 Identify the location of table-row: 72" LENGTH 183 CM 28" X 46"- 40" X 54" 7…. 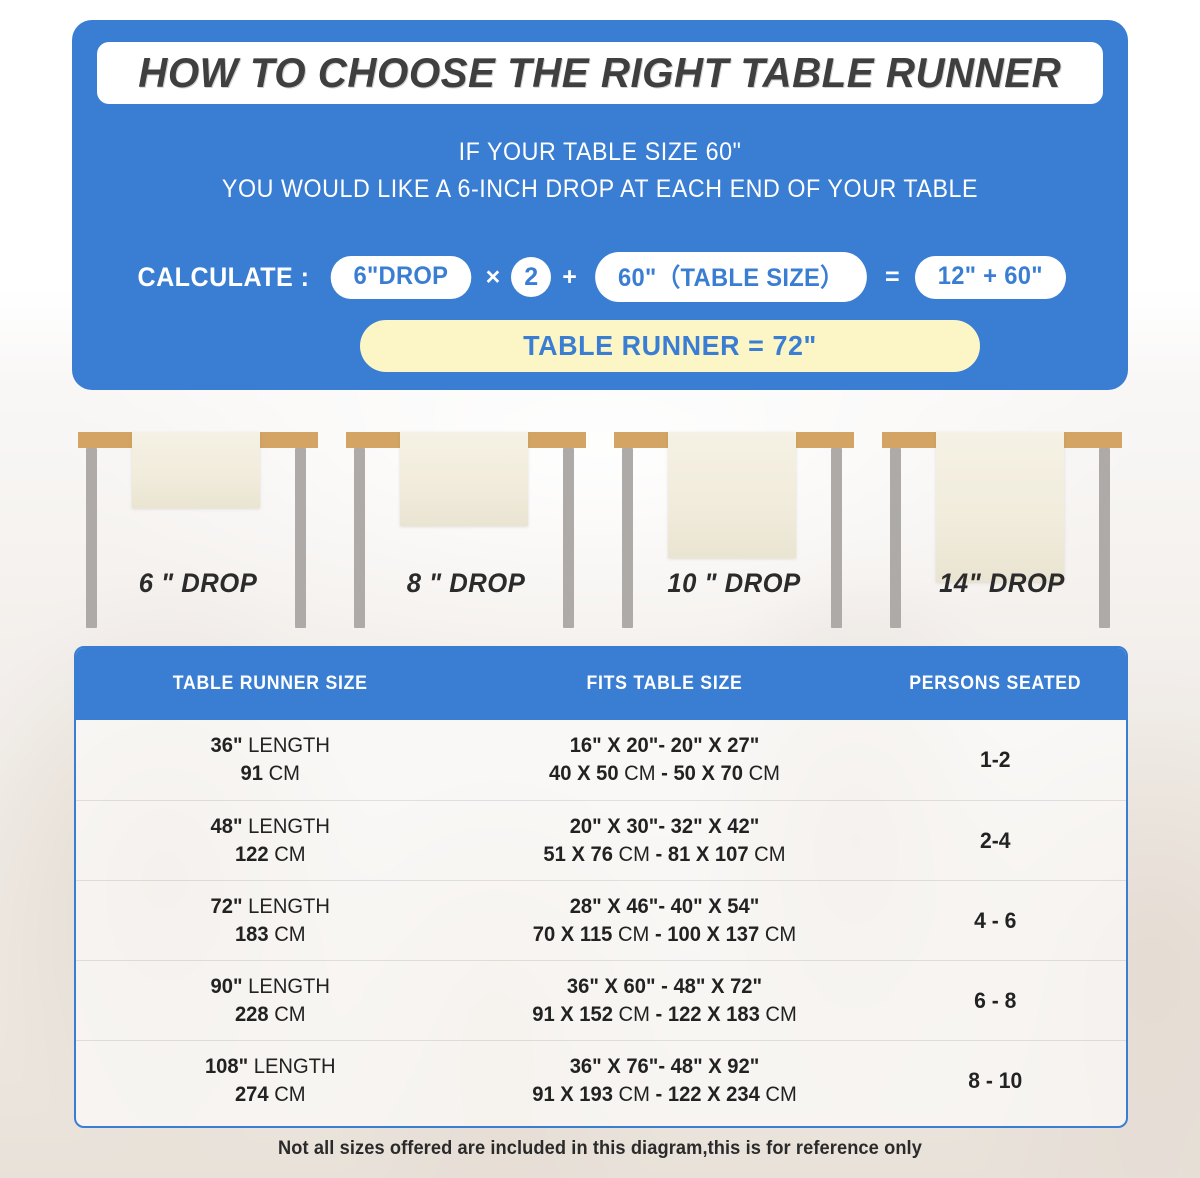
(601, 920).